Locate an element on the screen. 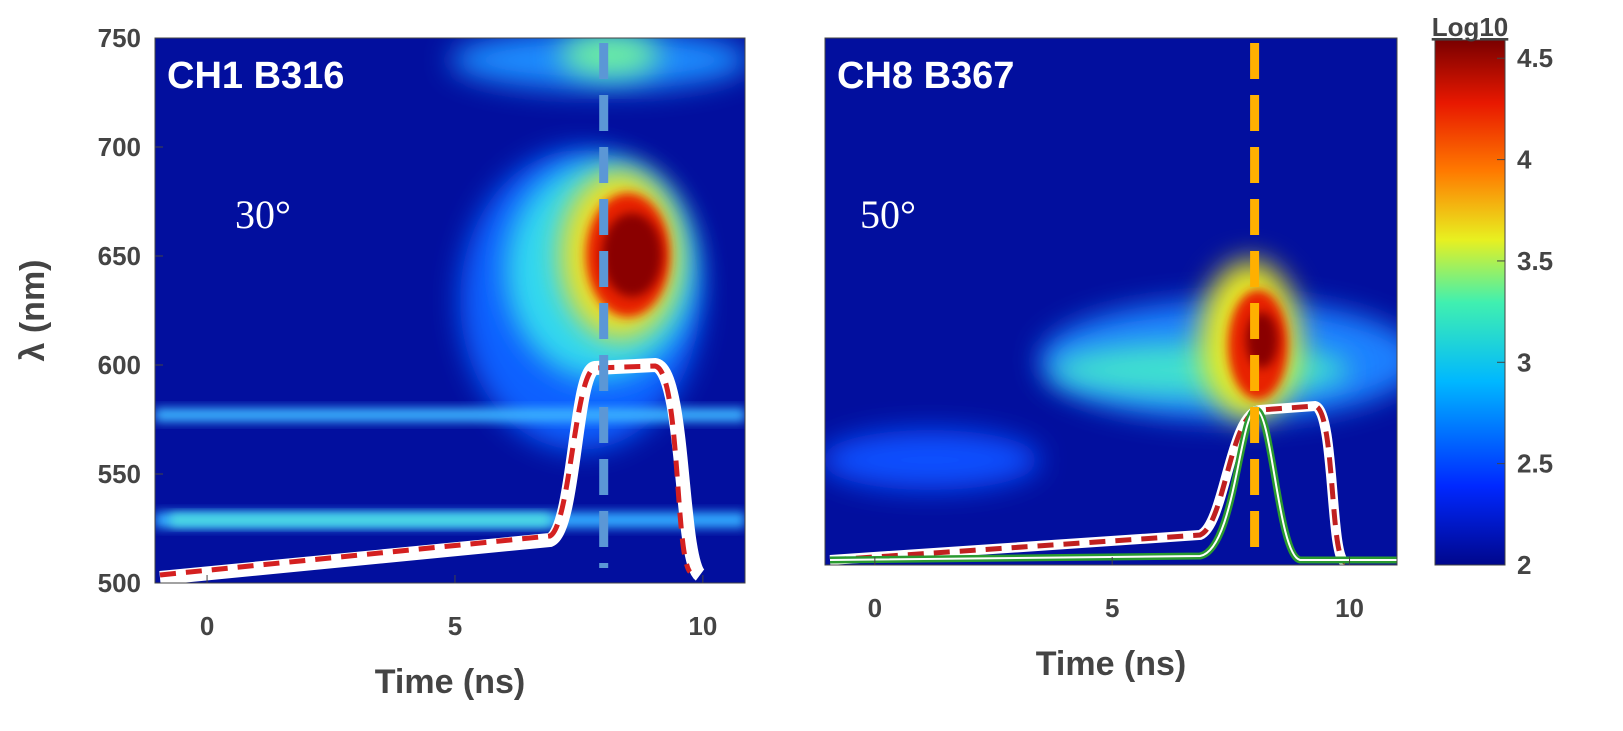  colorbar-tick-label: 2.5 is located at coordinates (1535, 464).